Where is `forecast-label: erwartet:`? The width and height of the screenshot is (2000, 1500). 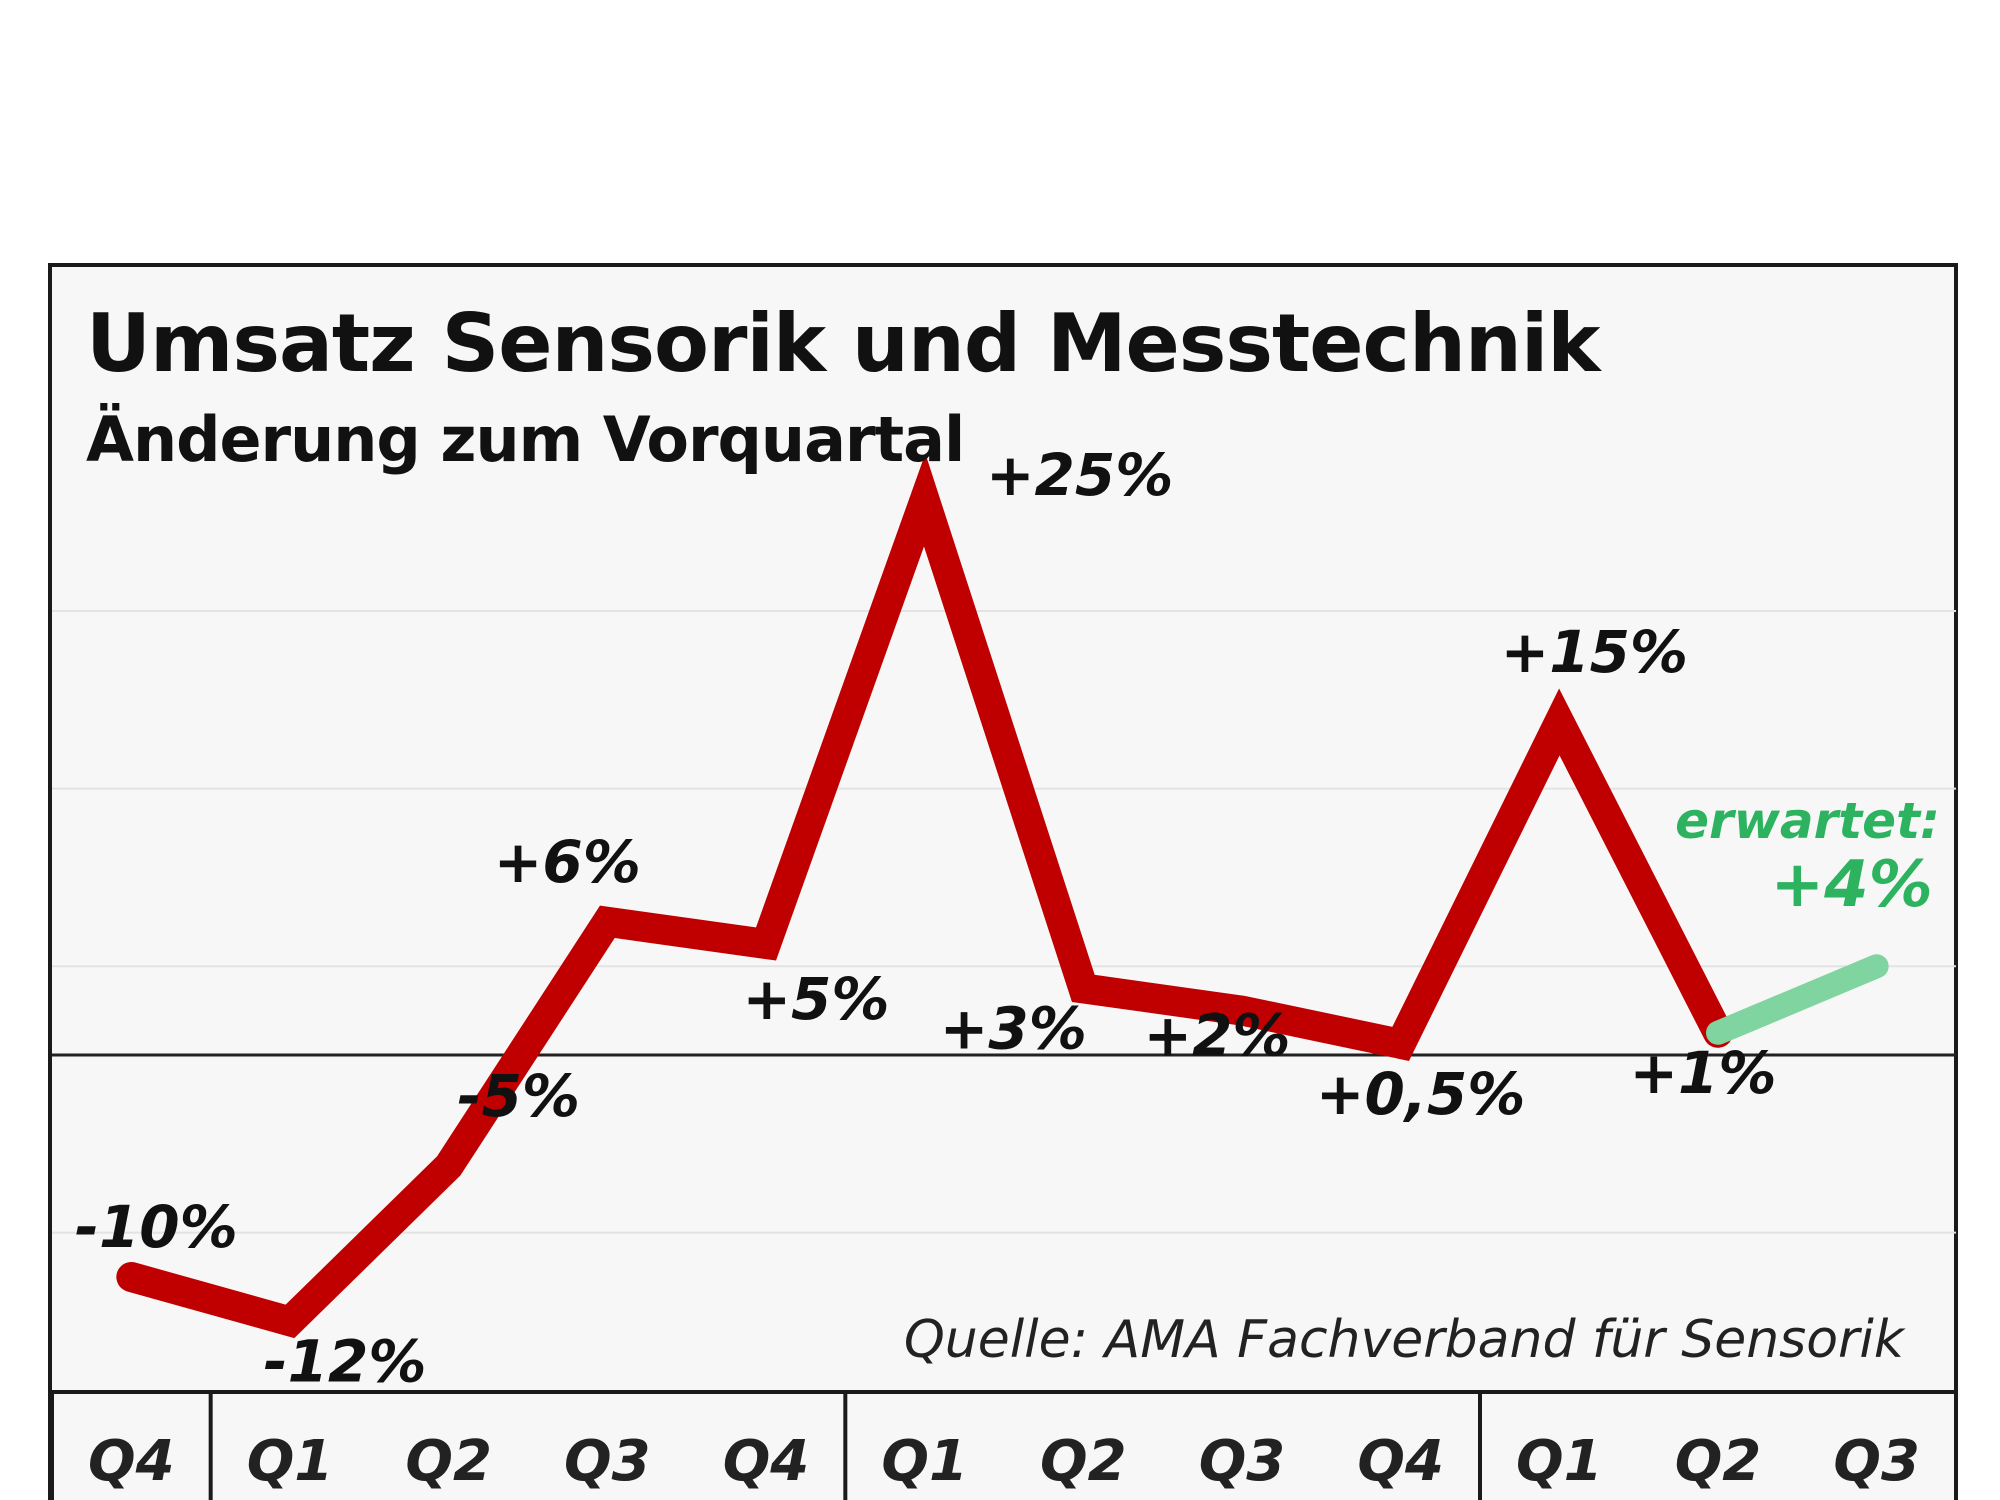 forecast-label: erwartet: is located at coordinates (1807, 821).